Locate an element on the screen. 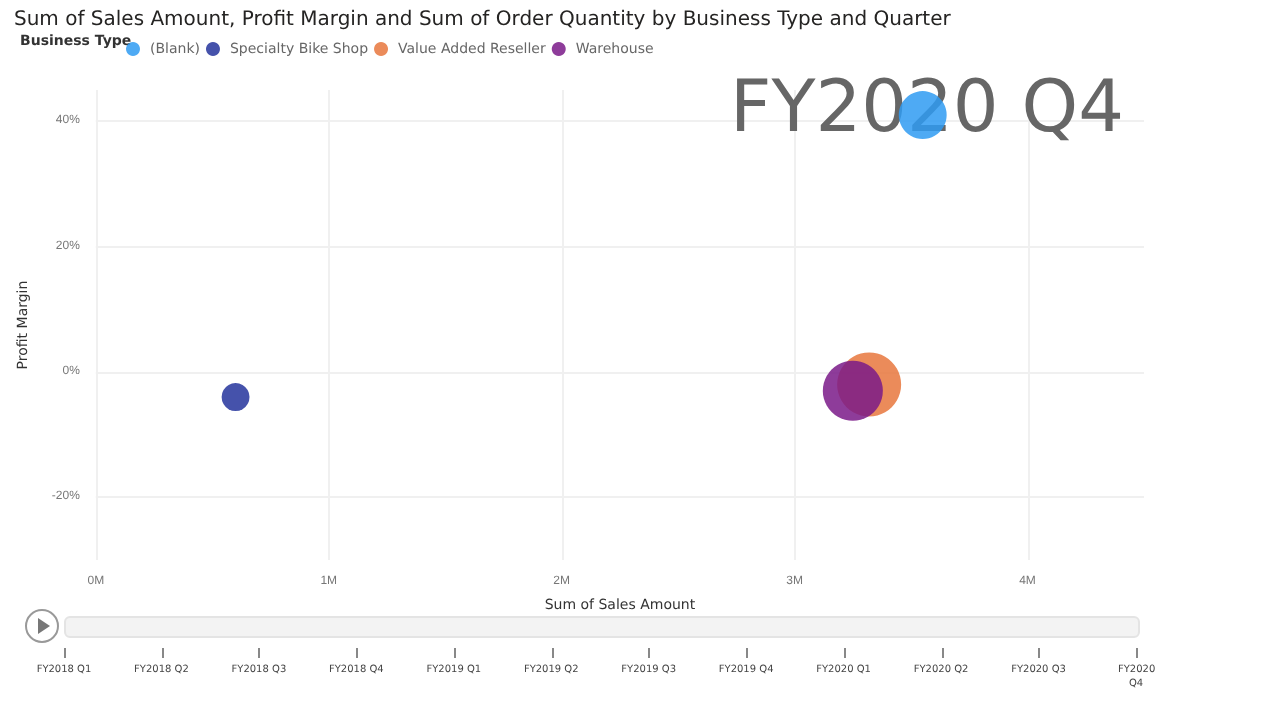 Image resolution: width=1280 pixels, height=720 pixels. chart-title: Sum of Sales Amount, Profit Margin and Sum of Order Quantity by Business Type and Quarter is located at coordinates (483, 20).